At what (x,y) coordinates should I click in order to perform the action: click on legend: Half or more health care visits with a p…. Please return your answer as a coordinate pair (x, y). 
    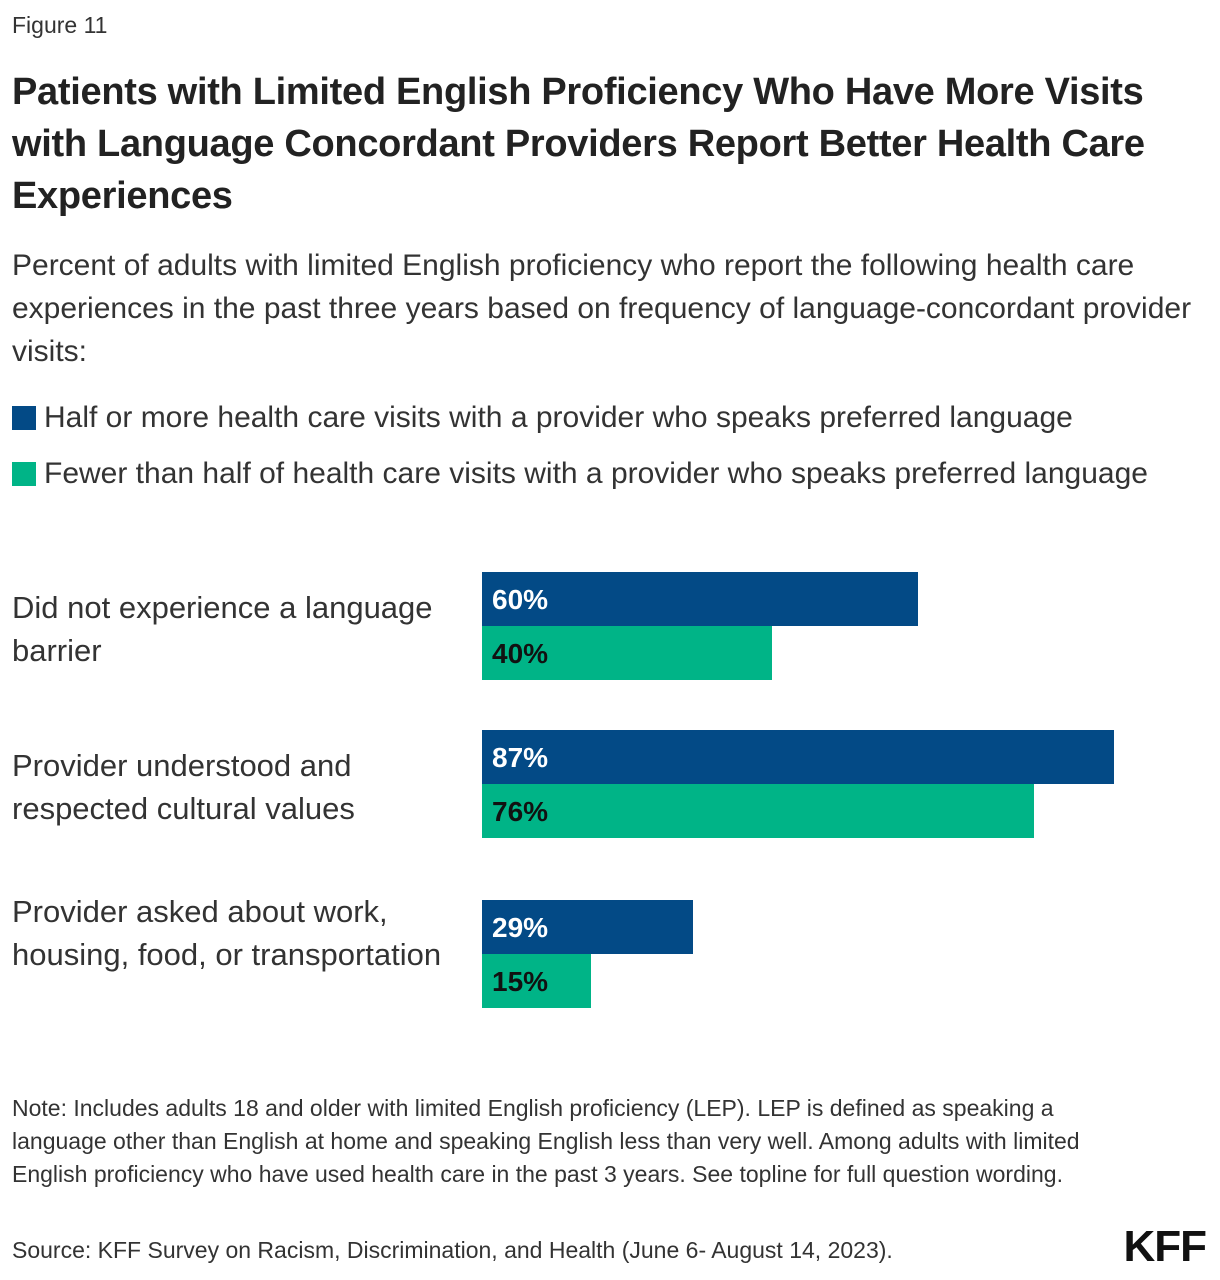
    Looking at the image, I should click on (612, 446).